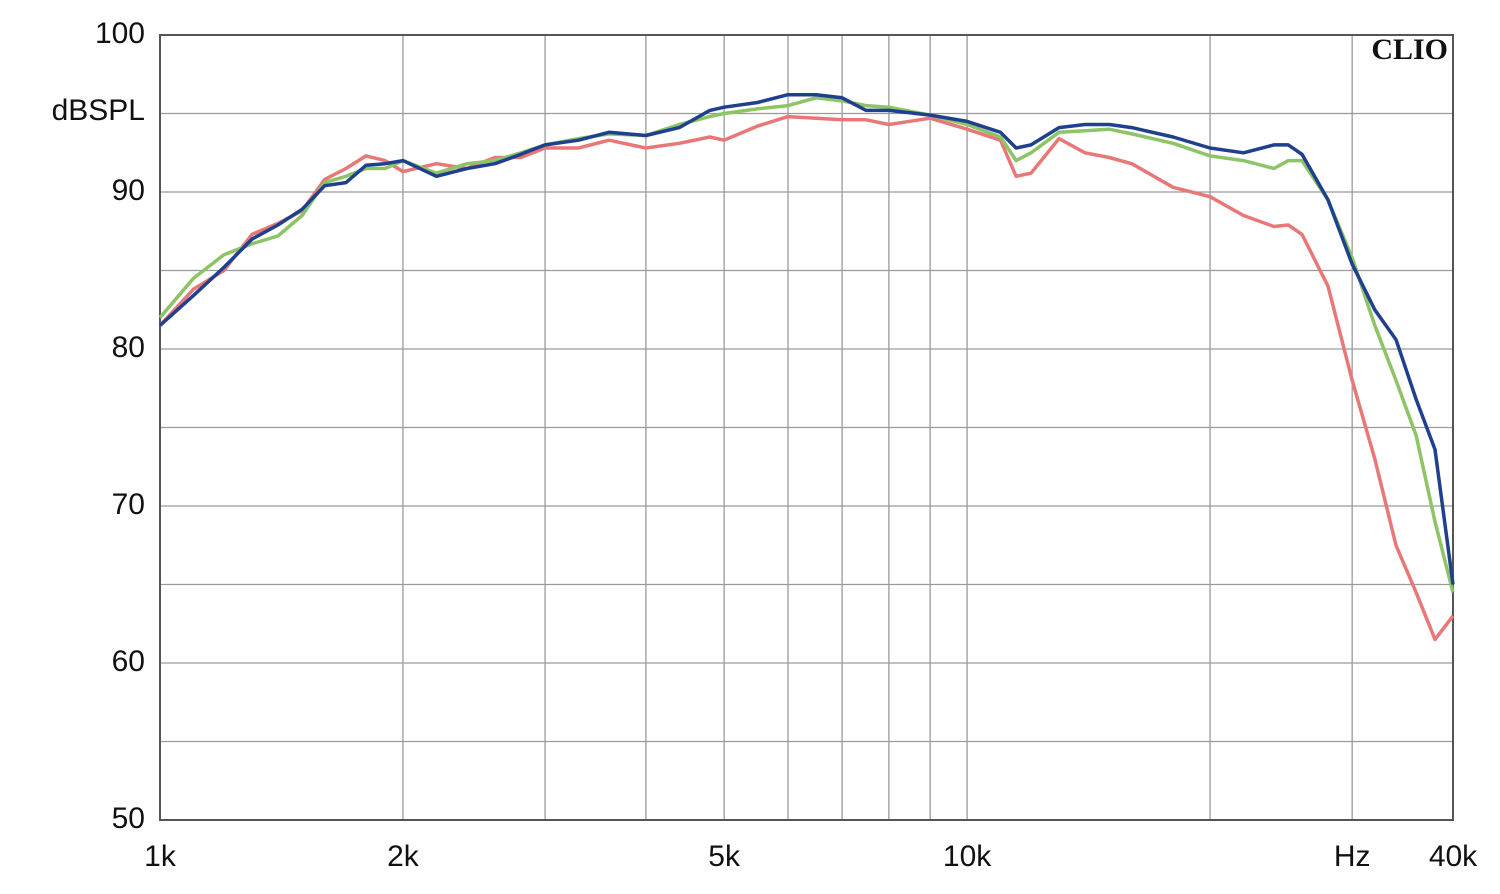  What do you see at coordinates (1453, 856) in the screenshot?
I see `x-tick-label: 40k` at bounding box center [1453, 856].